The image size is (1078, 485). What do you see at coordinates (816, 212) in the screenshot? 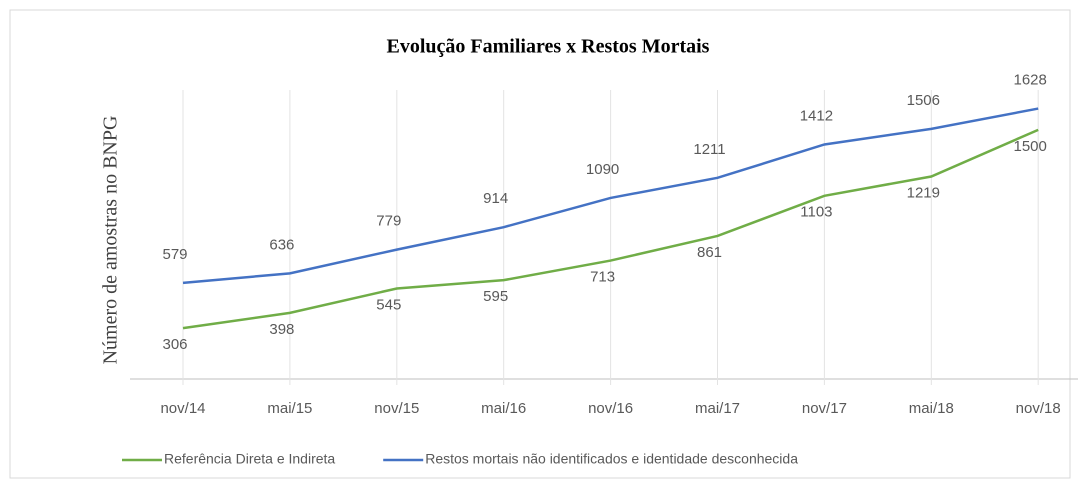
I see `data-label: 1103` at bounding box center [816, 212].